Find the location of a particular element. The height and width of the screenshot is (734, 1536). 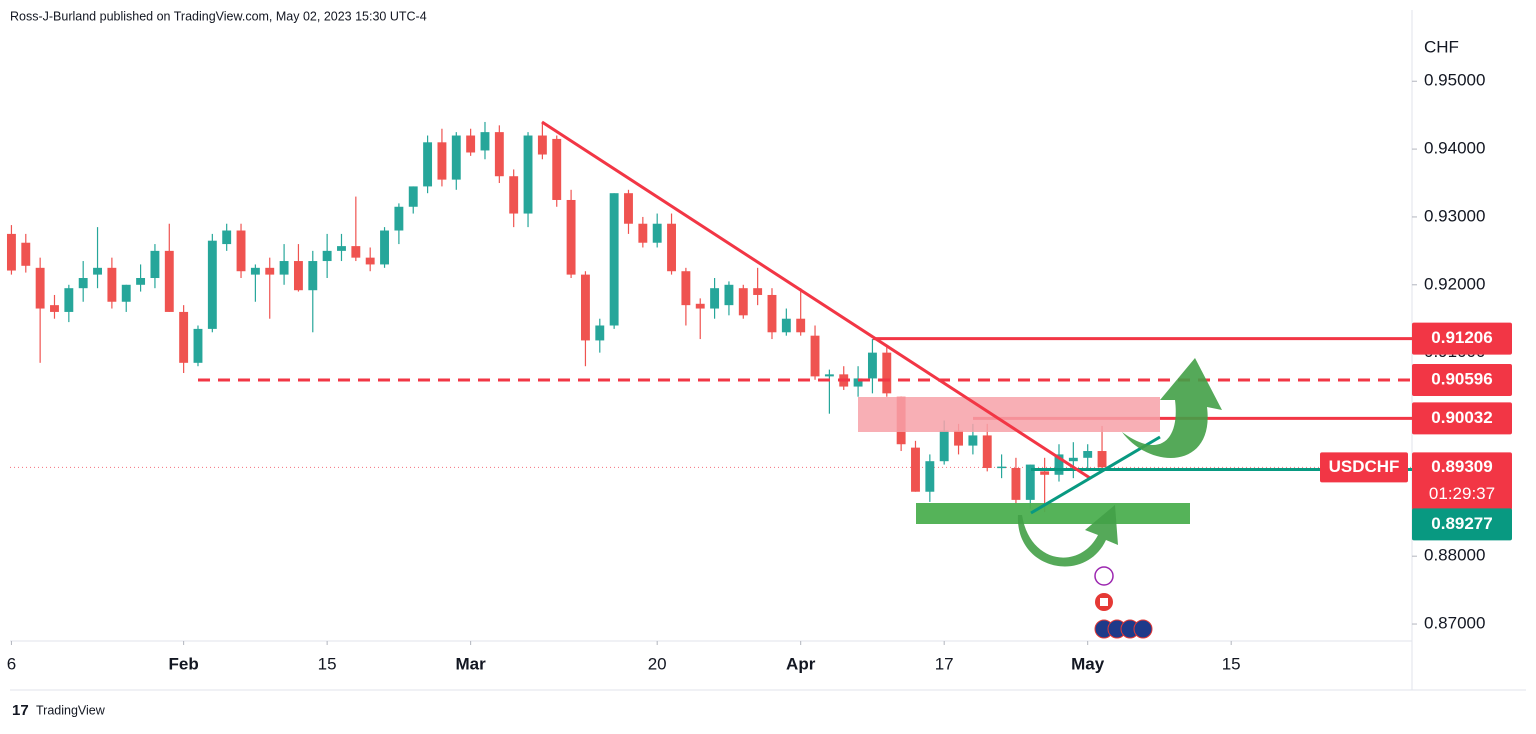

level-label: 0.90596 is located at coordinates (1461, 379).